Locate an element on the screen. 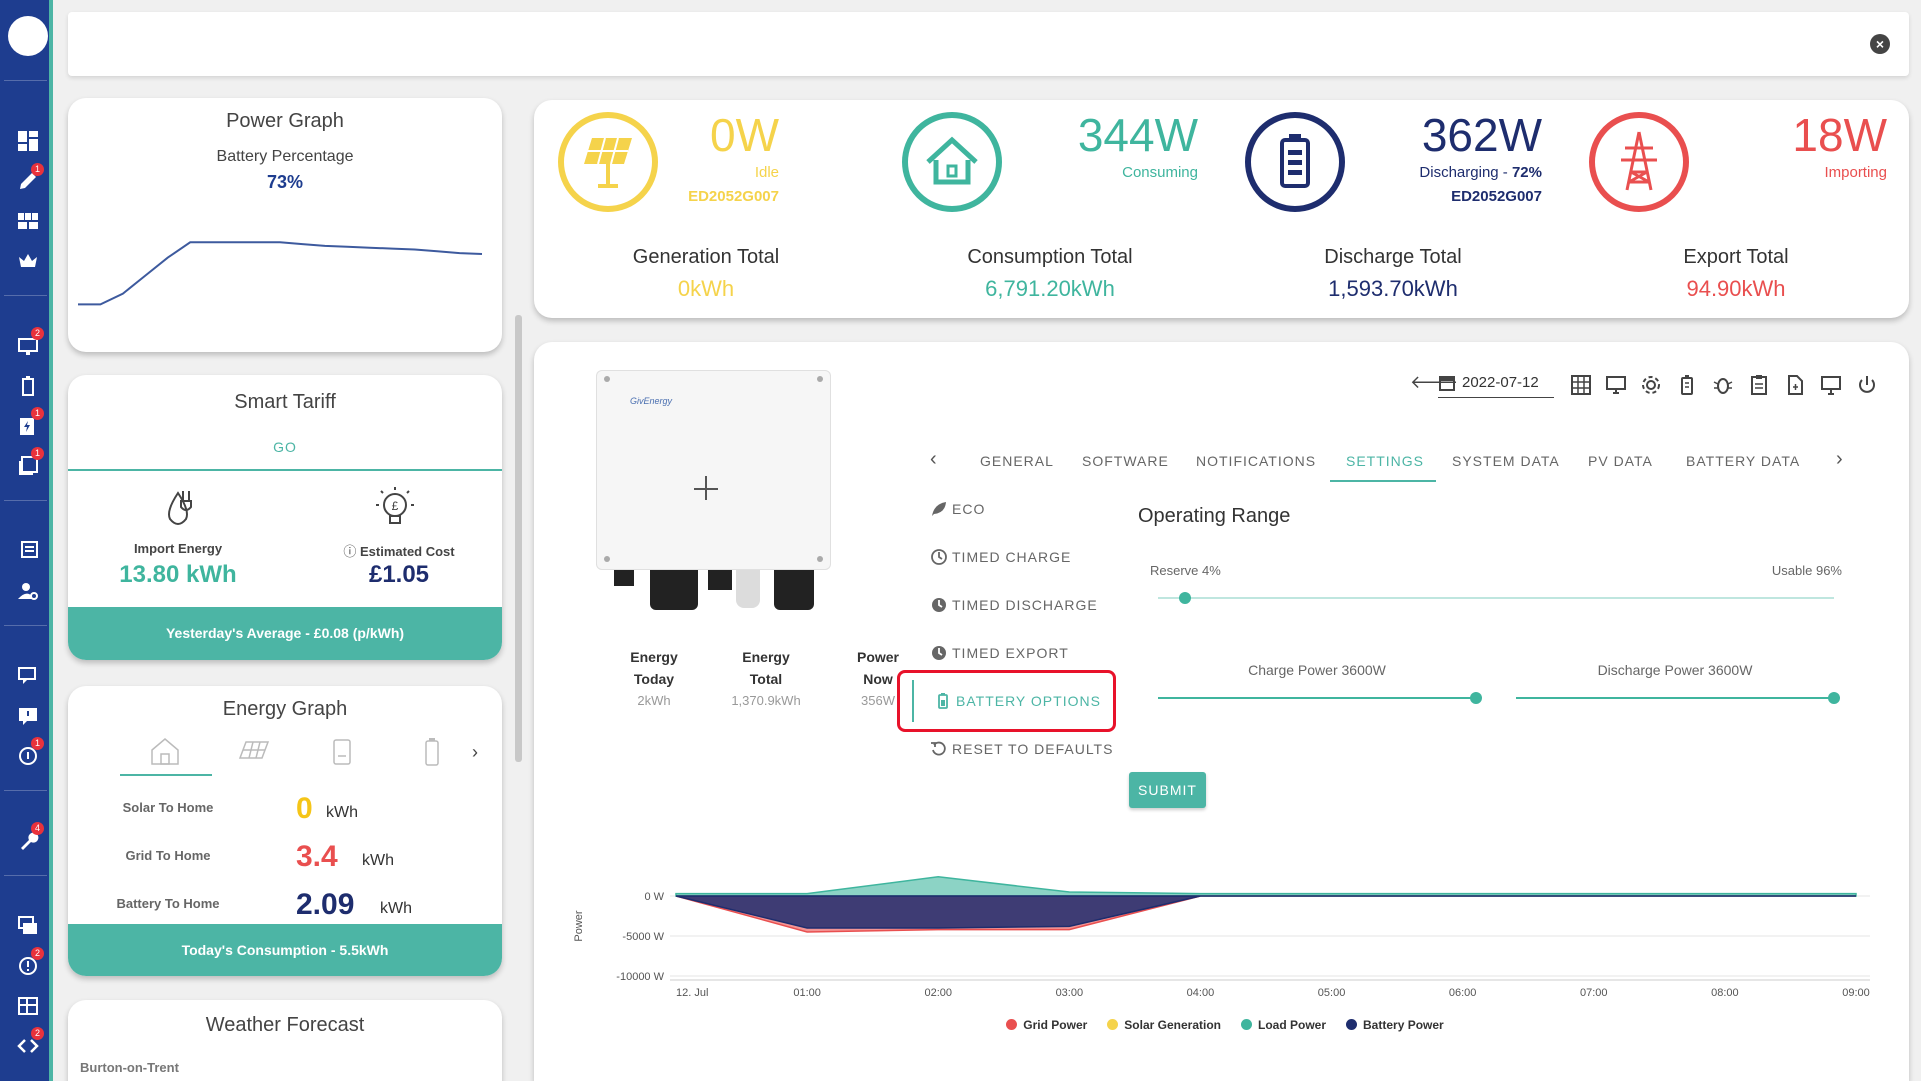 Image resolution: width=1921 pixels, height=1081 pixels. tariff-tab-go: GO is located at coordinates (285, 447).